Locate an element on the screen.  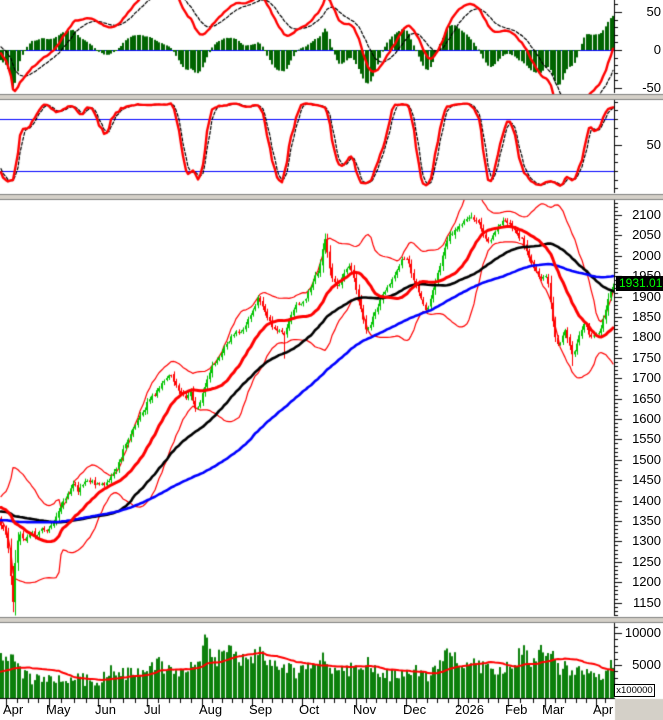
x-axis-month-label: Dec is located at coordinates (415, 709).